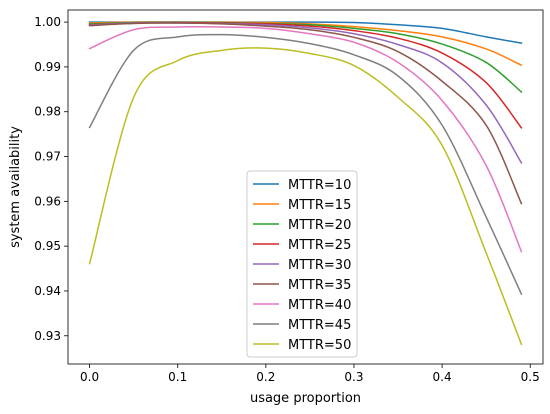 This screenshot has width=550, height=414. What do you see at coordinates (319, 185) in the screenshot?
I see `legend-label: MTTR=10` at bounding box center [319, 185].